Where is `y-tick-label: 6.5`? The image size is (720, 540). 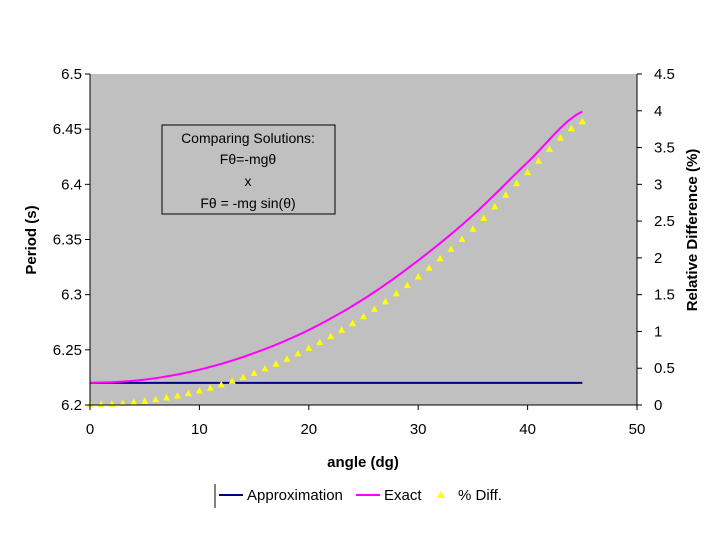
y-tick-label: 6.5 is located at coordinates (71, 74).